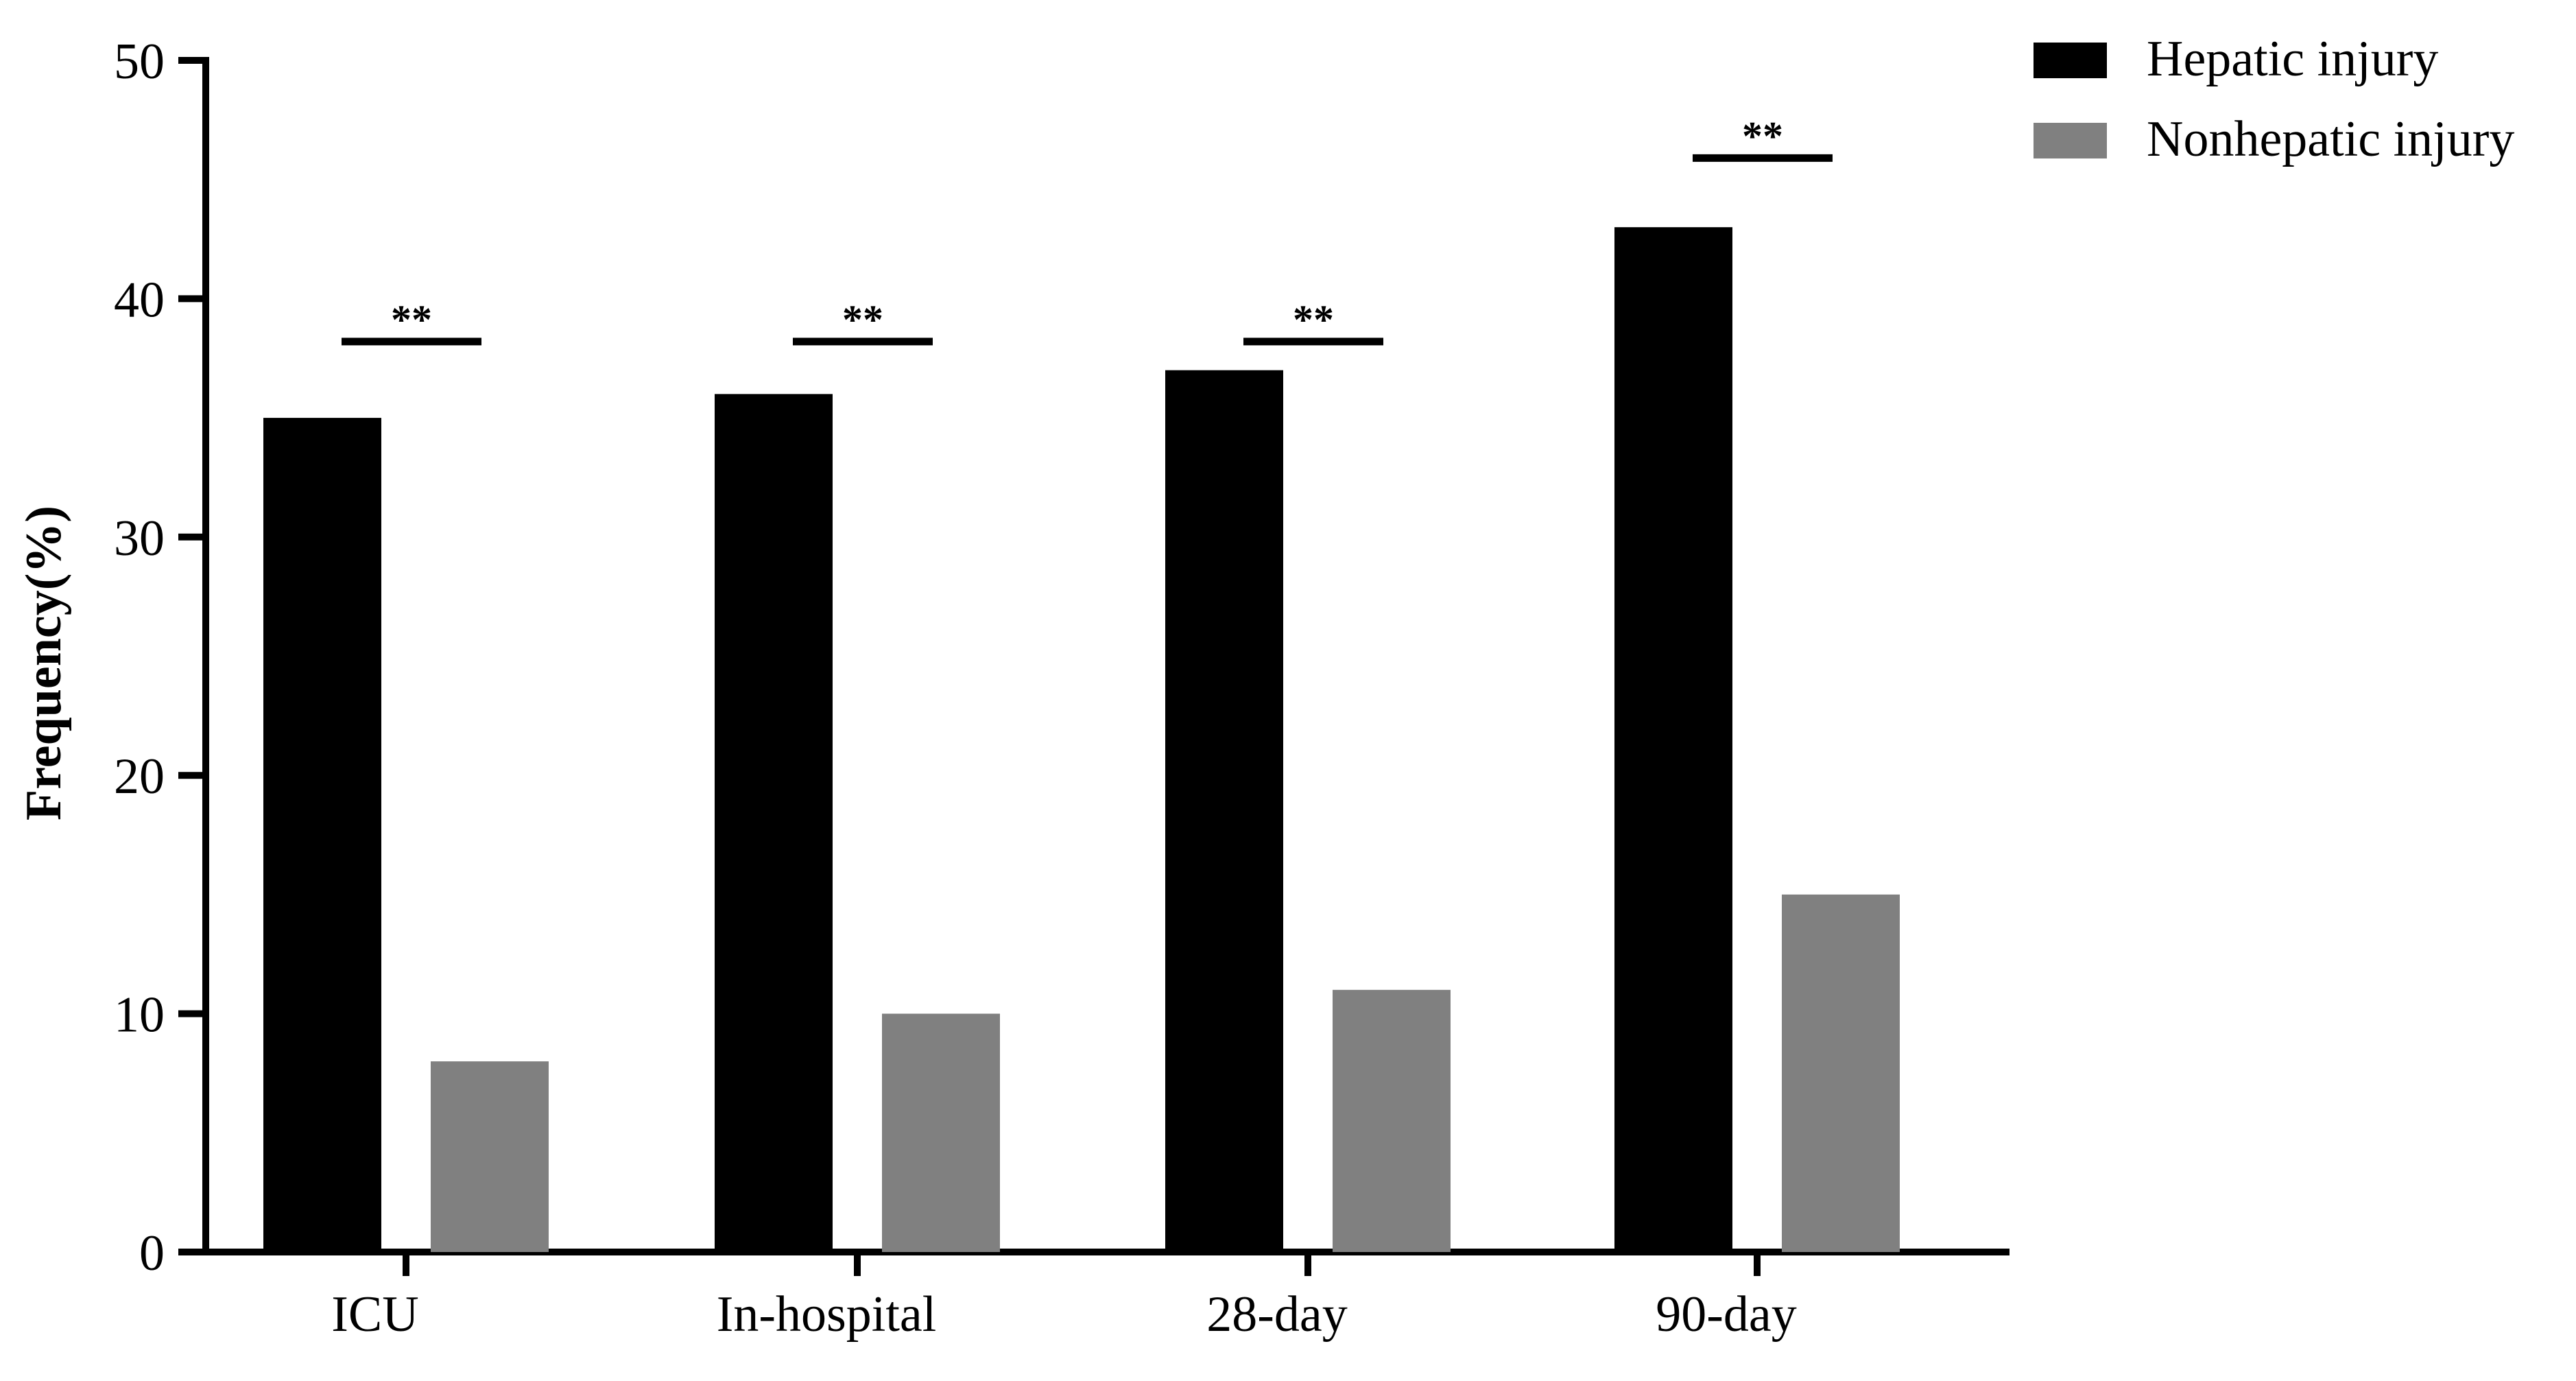 The width and height of the screenshot is (2576, 1381). Describe the element at coordinates (1087, 229) in the screenshot. I see `significance-annotations: ** ** ** **` at that location.